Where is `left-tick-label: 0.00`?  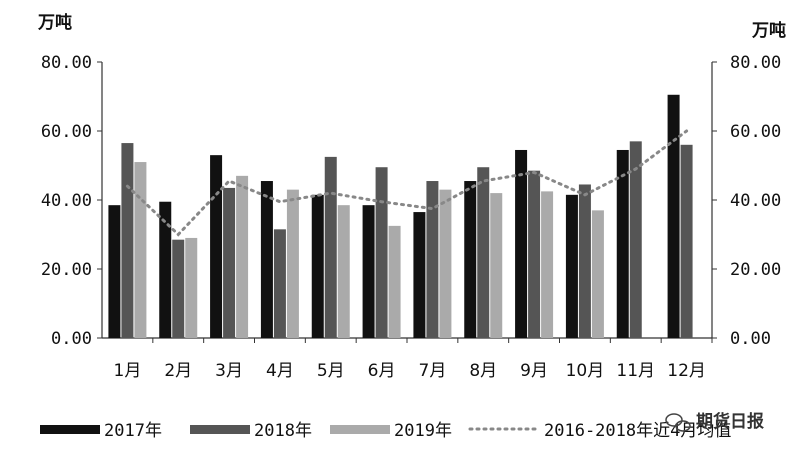
left-tick-label: 0.00 is located at coordinates (71, 339).